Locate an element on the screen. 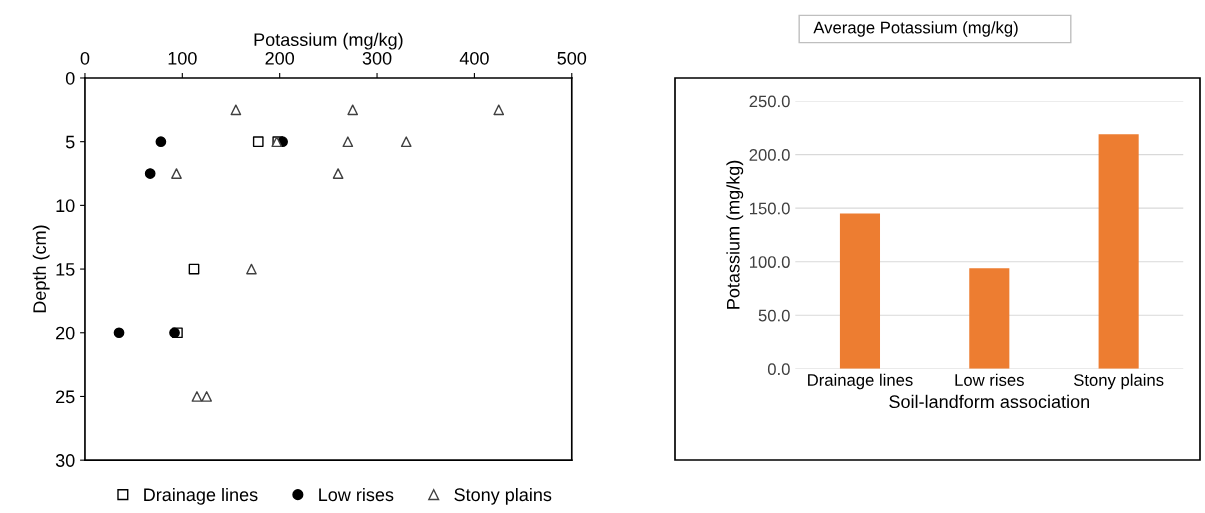 The height and width of the screenshot is (513, 1205). y-tick-label: 30 is located at coordinates (65, 460).